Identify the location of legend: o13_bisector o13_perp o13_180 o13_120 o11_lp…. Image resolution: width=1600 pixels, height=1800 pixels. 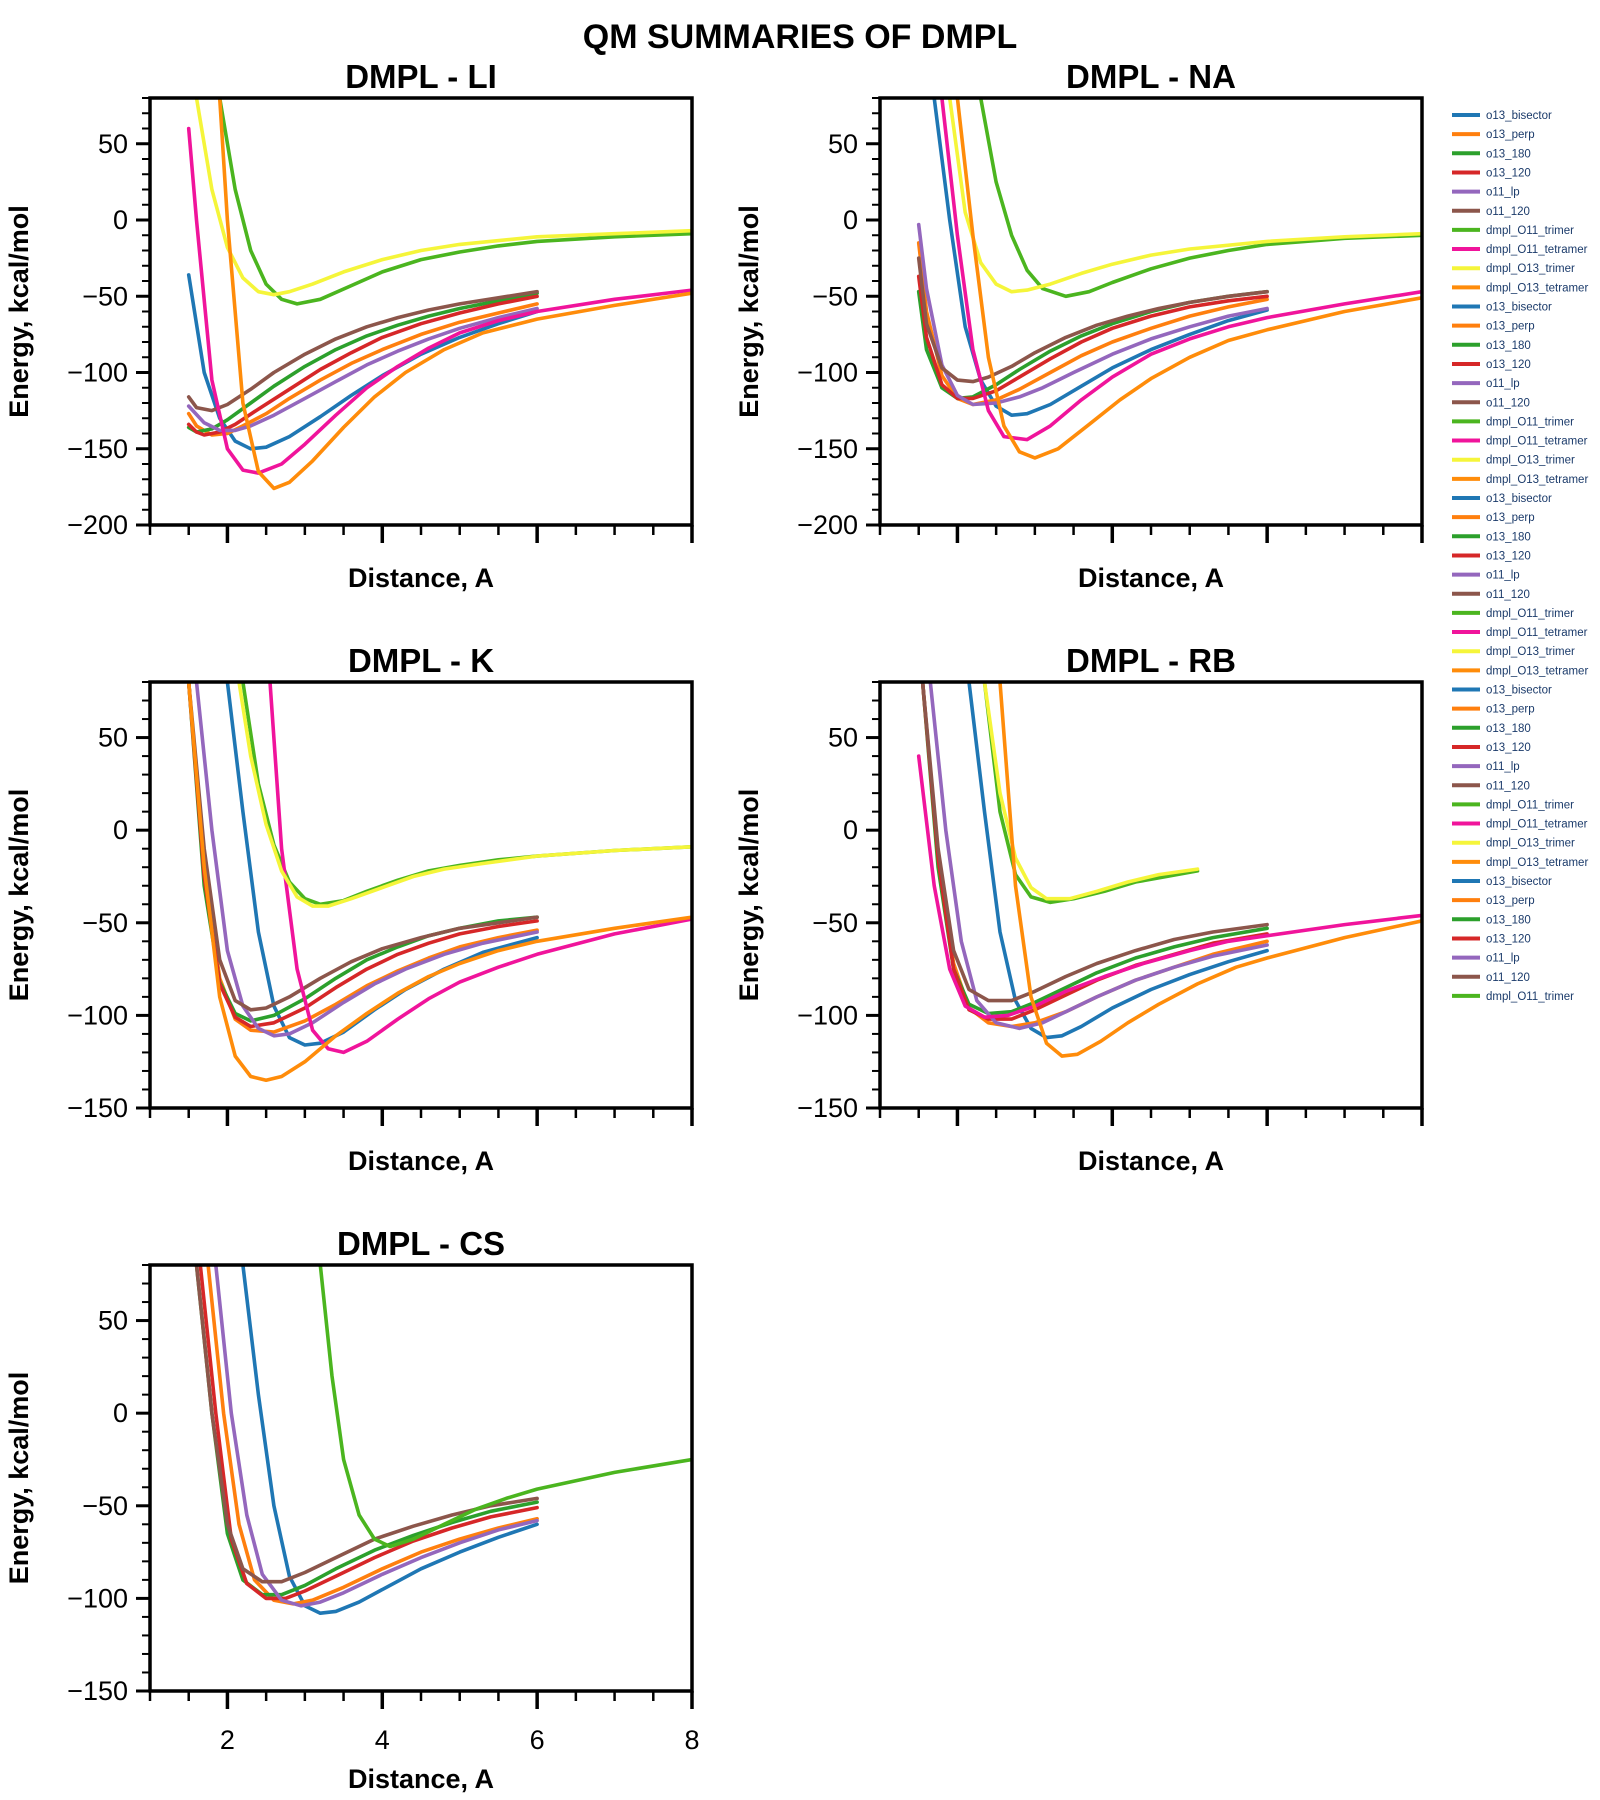
(1520, 556).